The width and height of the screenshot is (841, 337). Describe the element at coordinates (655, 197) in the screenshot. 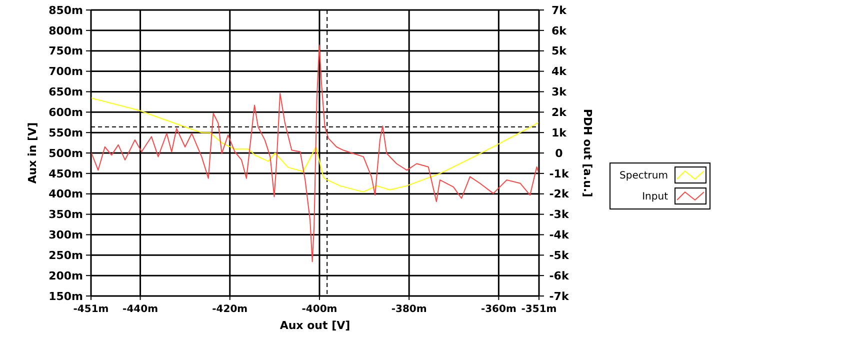

I see `legend-label: Input` at that location.